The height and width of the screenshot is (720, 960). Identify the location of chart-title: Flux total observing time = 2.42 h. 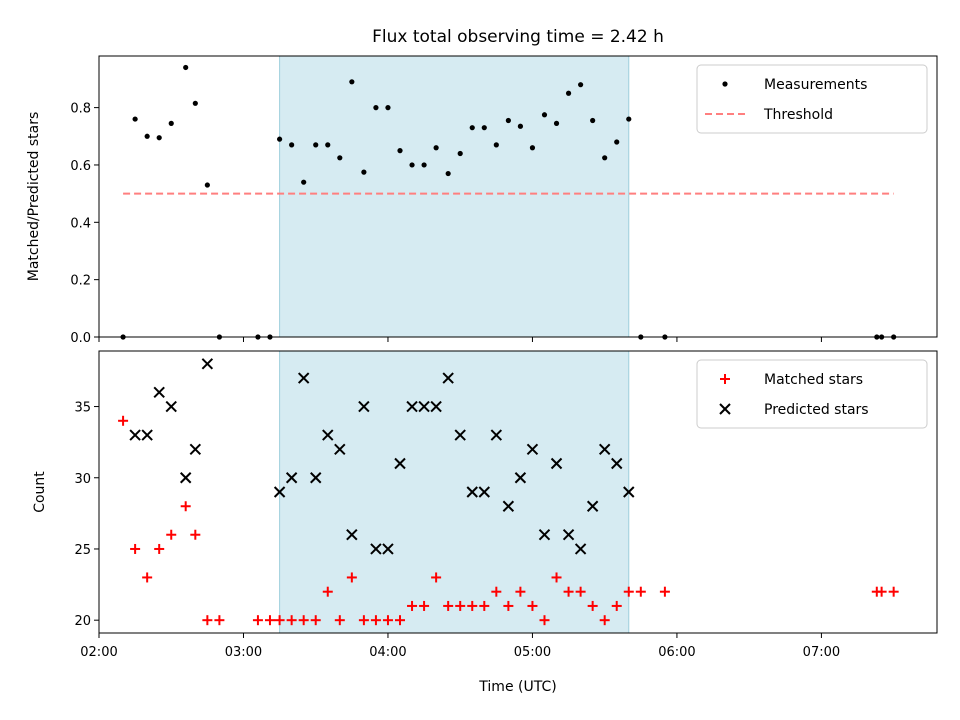
(518, 37).